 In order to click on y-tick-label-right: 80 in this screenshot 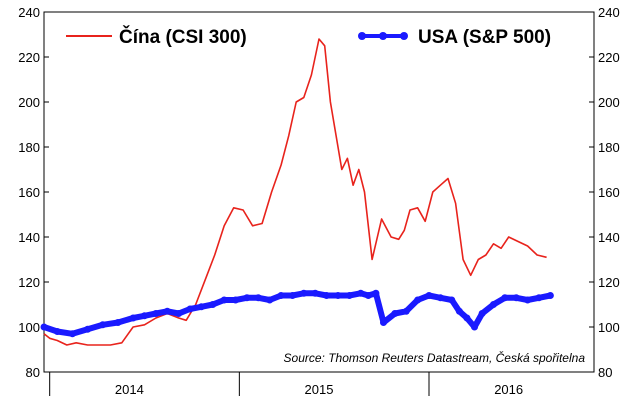, I will do `click(605, 372)`.